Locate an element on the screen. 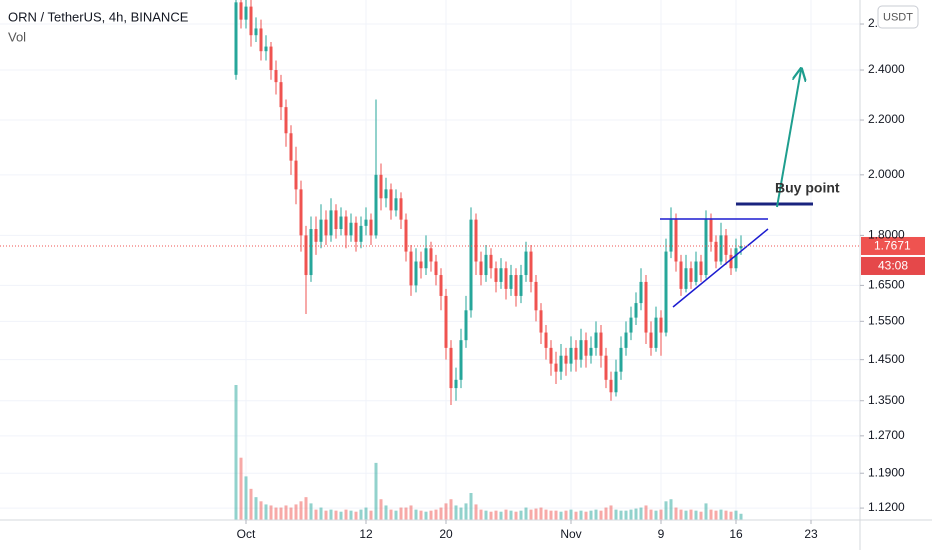  currency: USDT is located at coordinates (898, 17).